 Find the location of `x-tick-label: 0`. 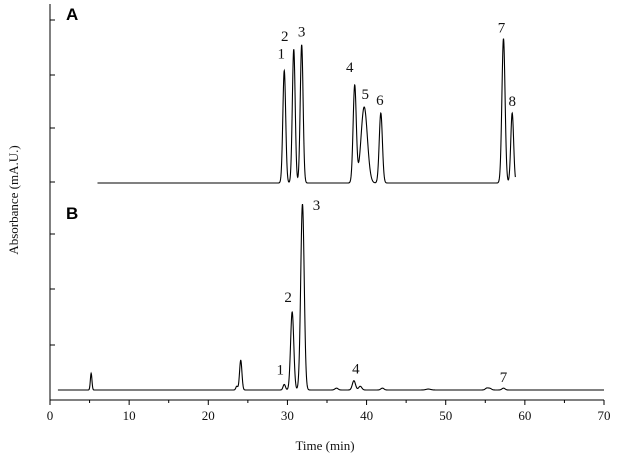

x-tick-label: 0 is located at coordinates (50, 415).